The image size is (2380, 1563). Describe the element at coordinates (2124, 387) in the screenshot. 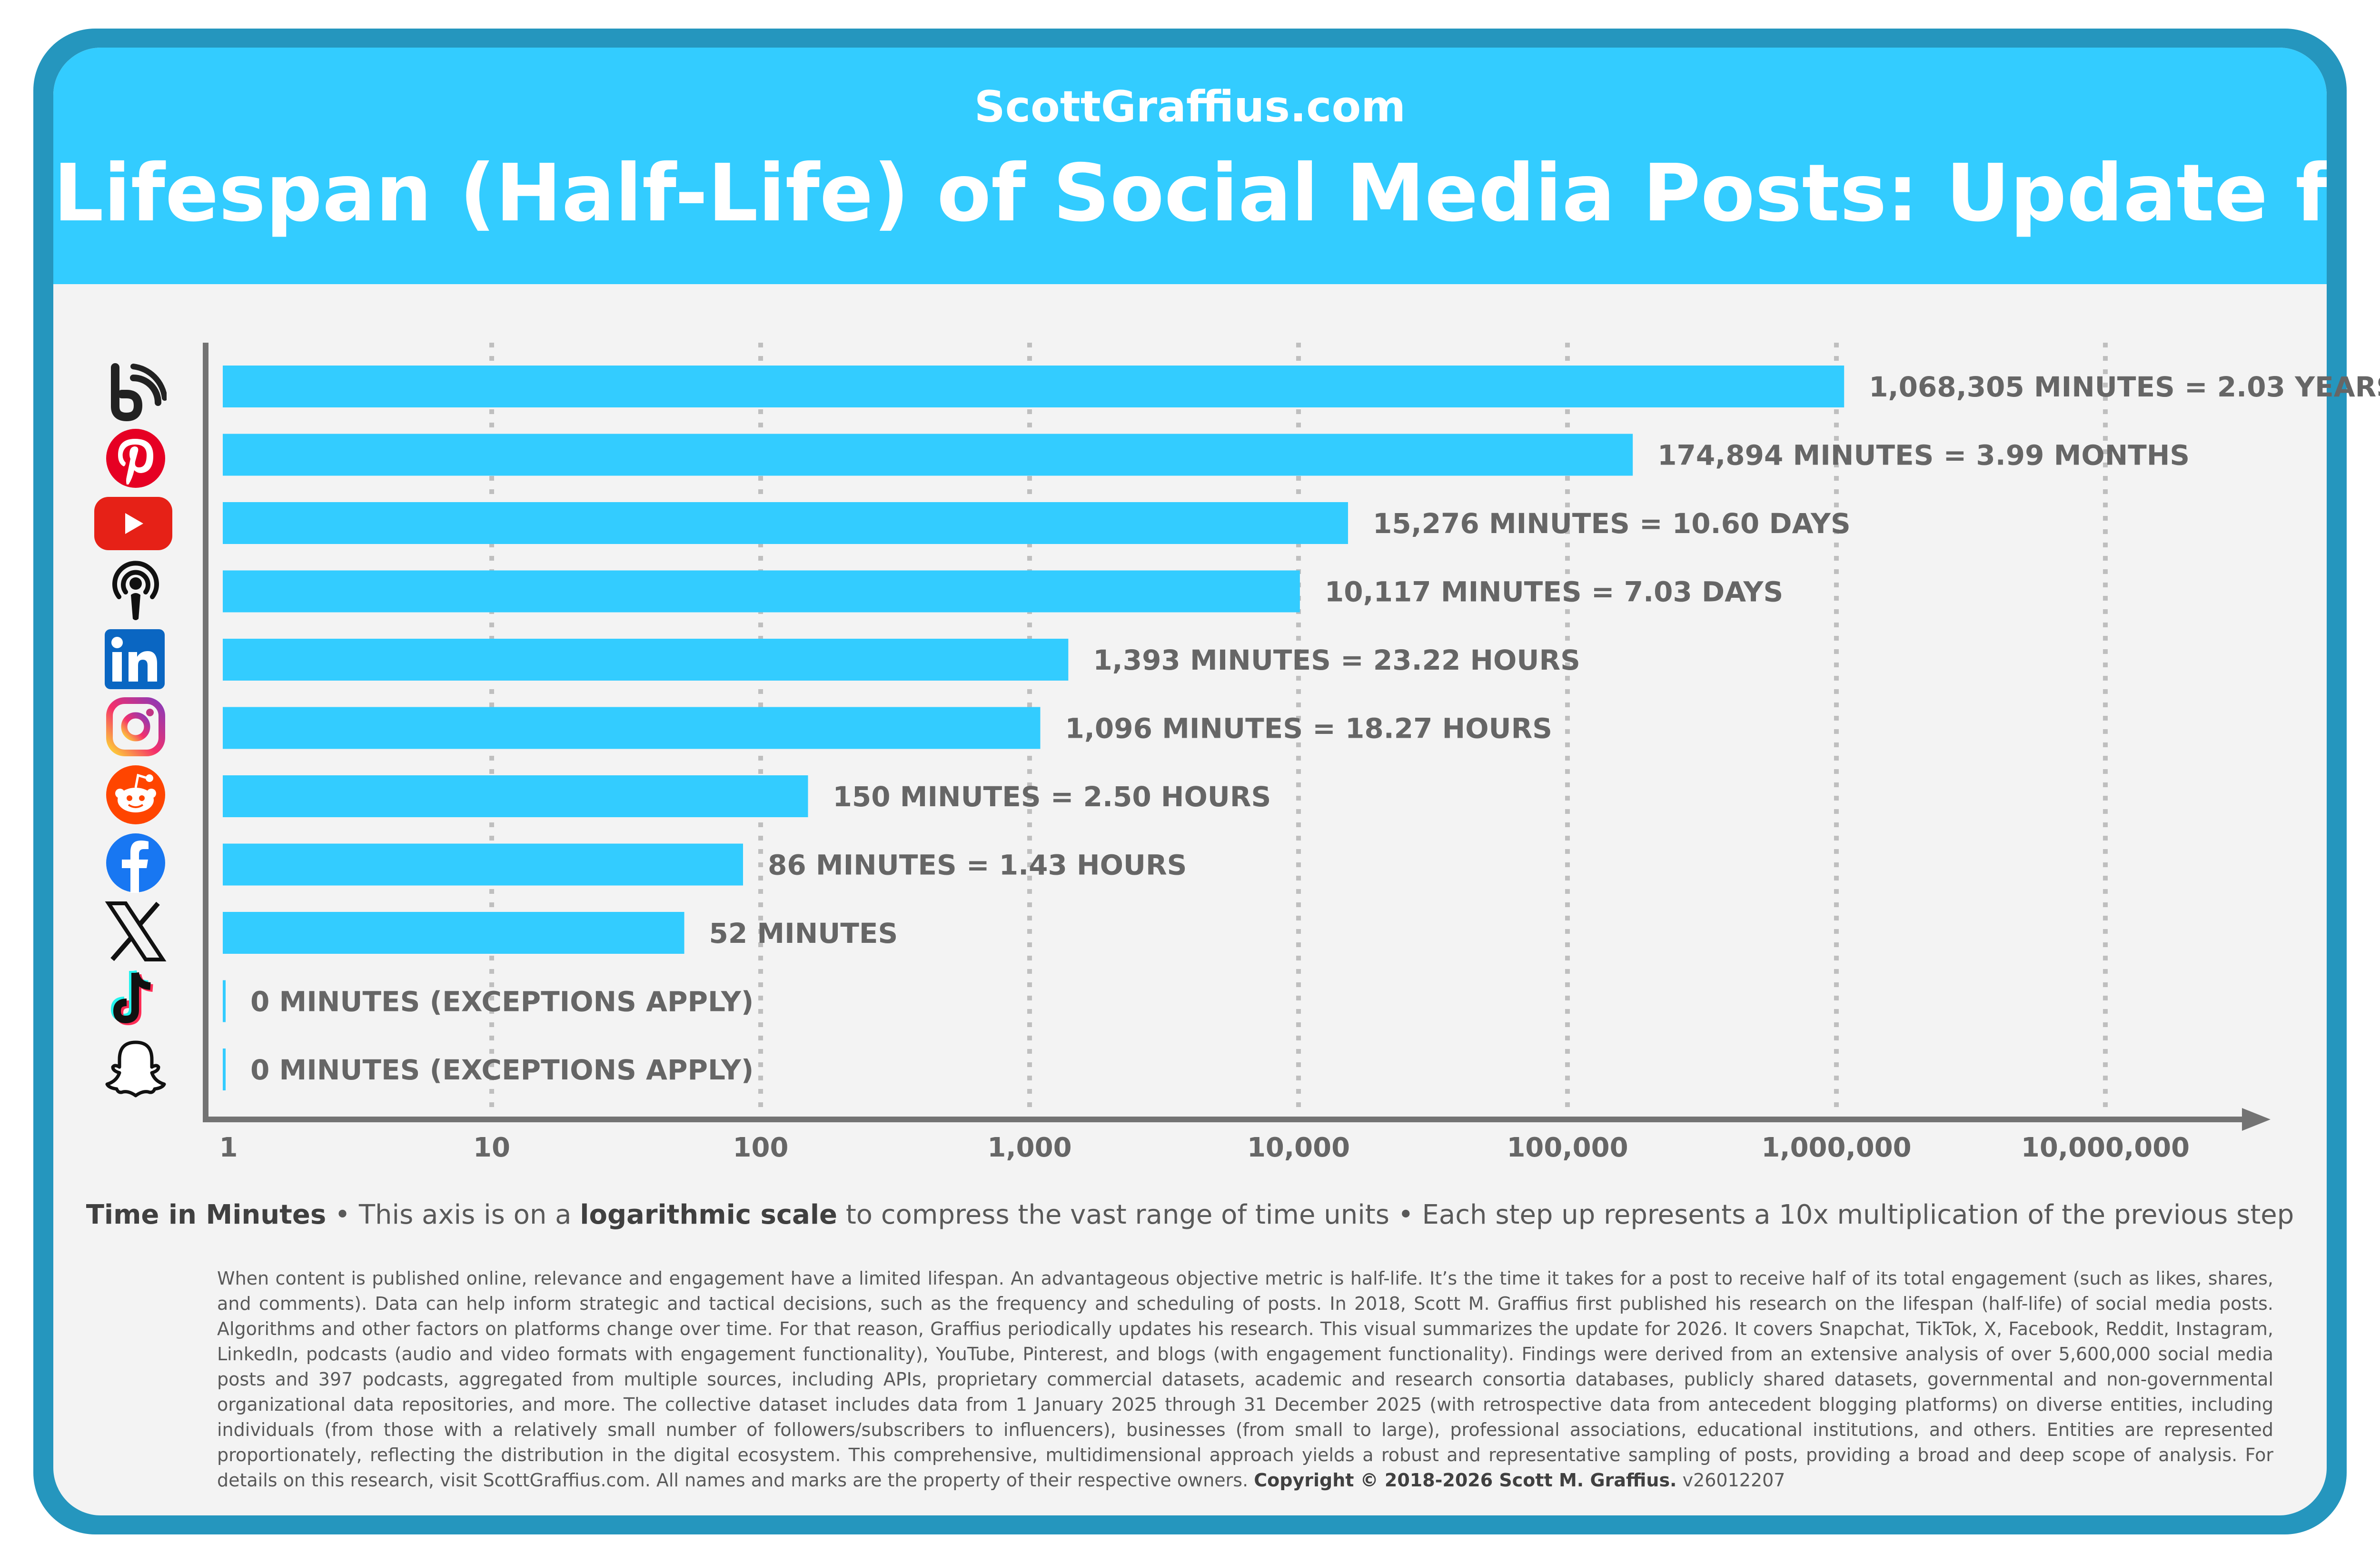

I see `data-label: 1,068,305 MINUTES = 2.03 YEARS` at that location.